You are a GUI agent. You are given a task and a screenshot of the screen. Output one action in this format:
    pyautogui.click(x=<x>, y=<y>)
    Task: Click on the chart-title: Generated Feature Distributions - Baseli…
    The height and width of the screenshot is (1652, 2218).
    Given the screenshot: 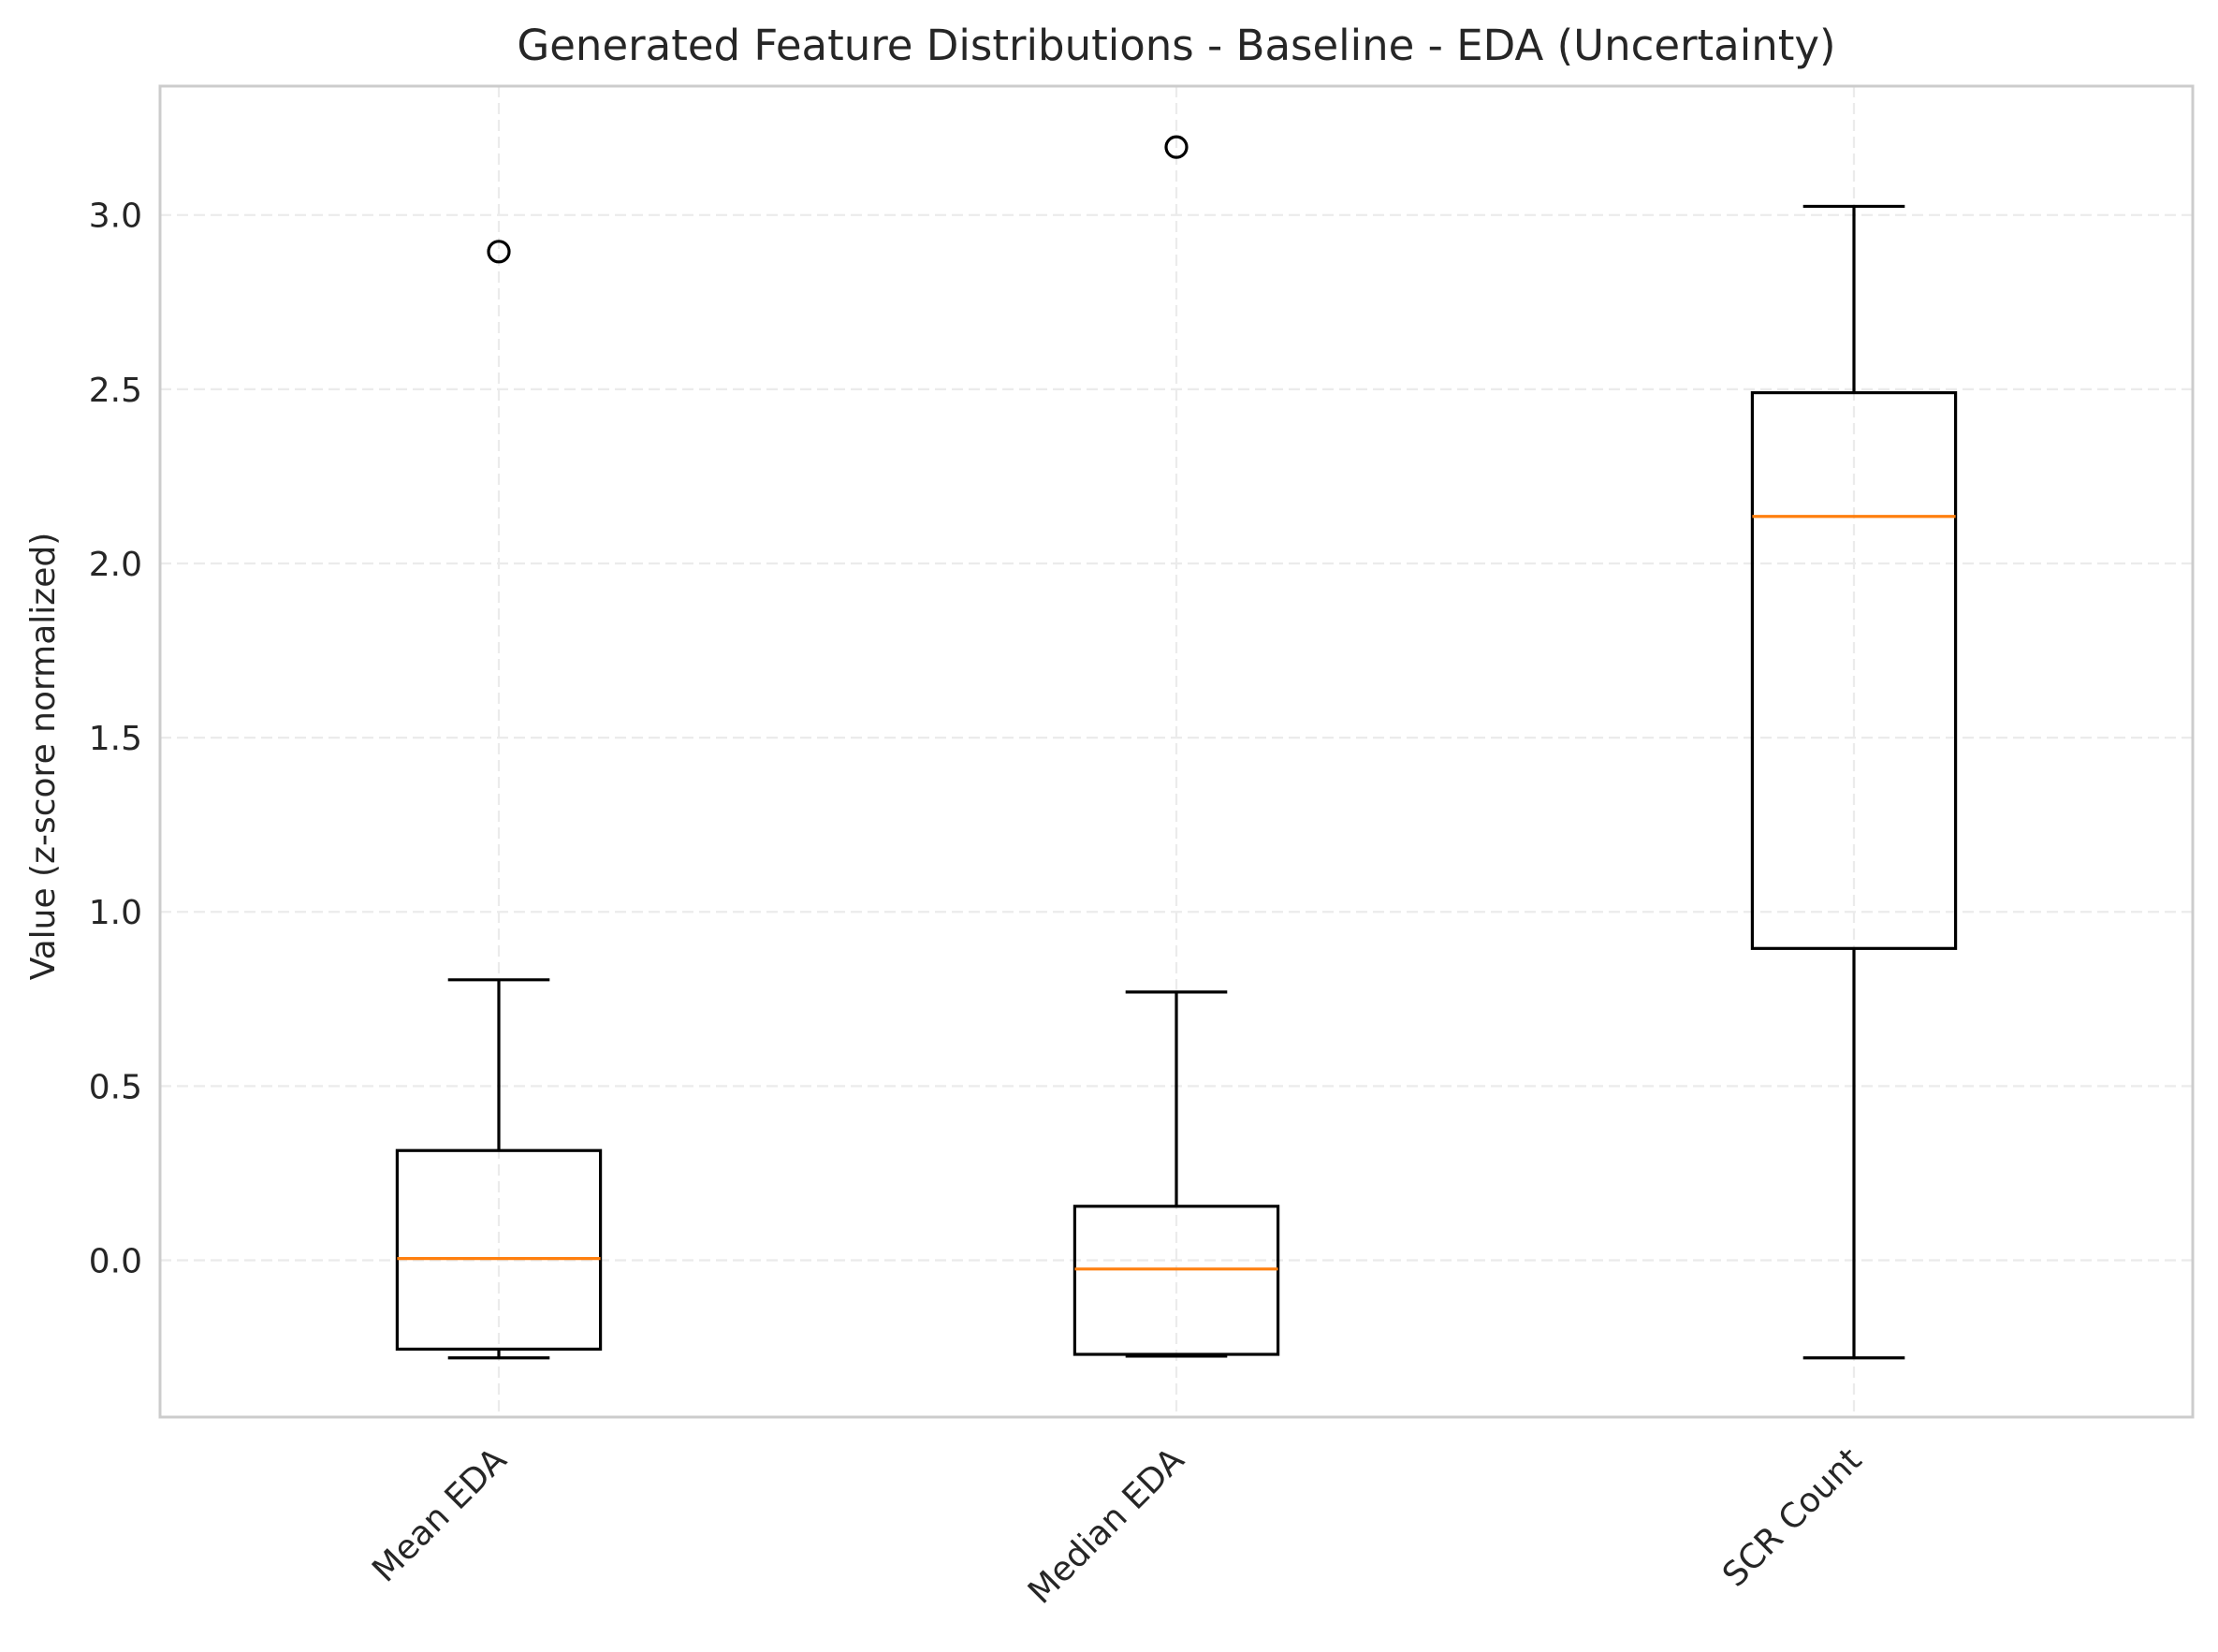 What is the action you would take?
    pyautogui.click(x=1176, y=46)
    